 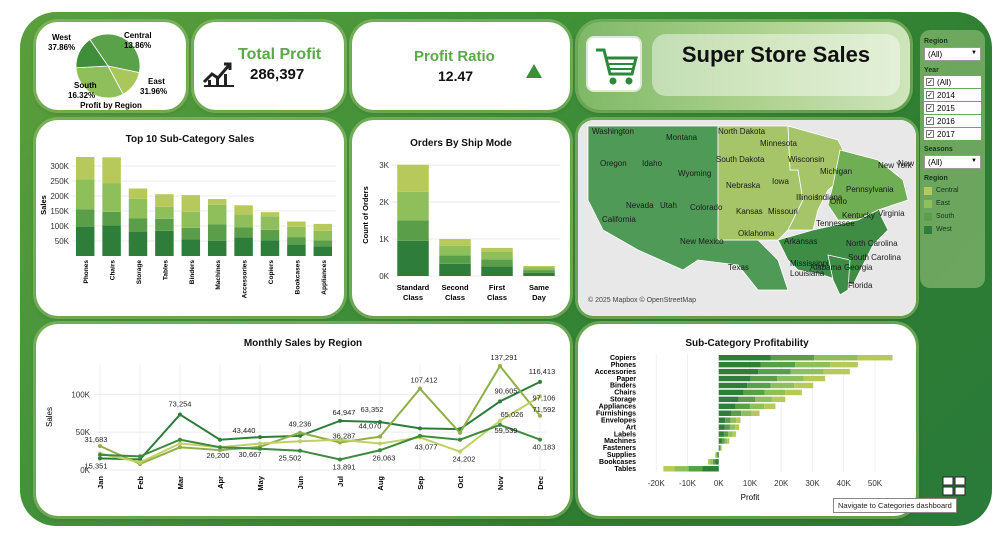 What do you see at coordinates (344, 466) in the screenshot?
I see `data-label: 13,891` at bounding box center [344, 466].